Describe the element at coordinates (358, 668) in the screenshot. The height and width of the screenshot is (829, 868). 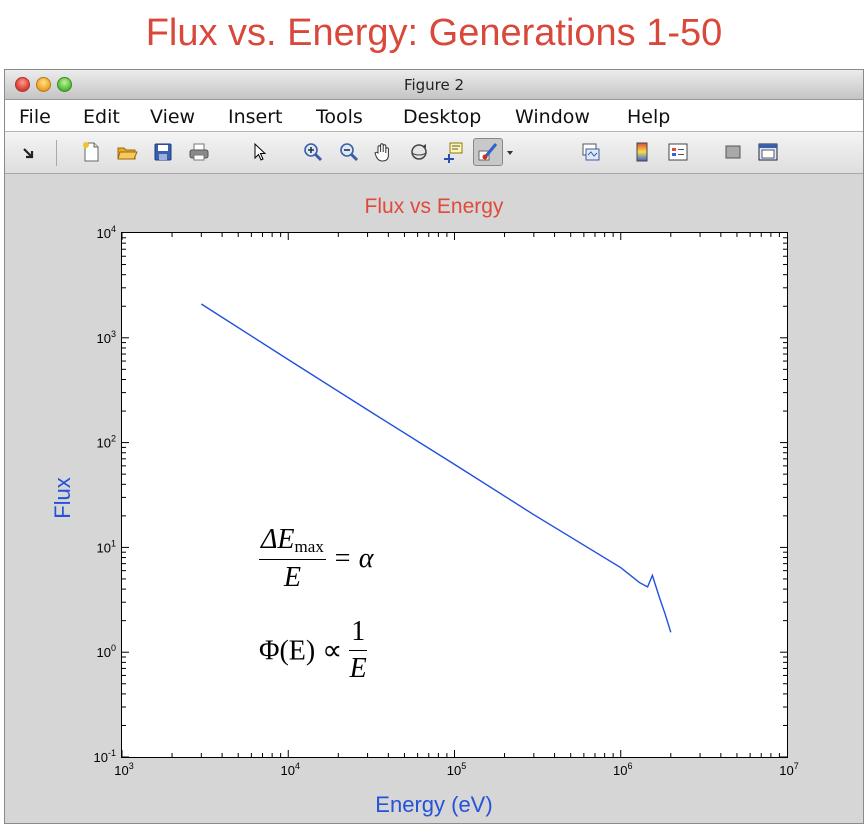
I see `eq2-denominator: E` at that location.